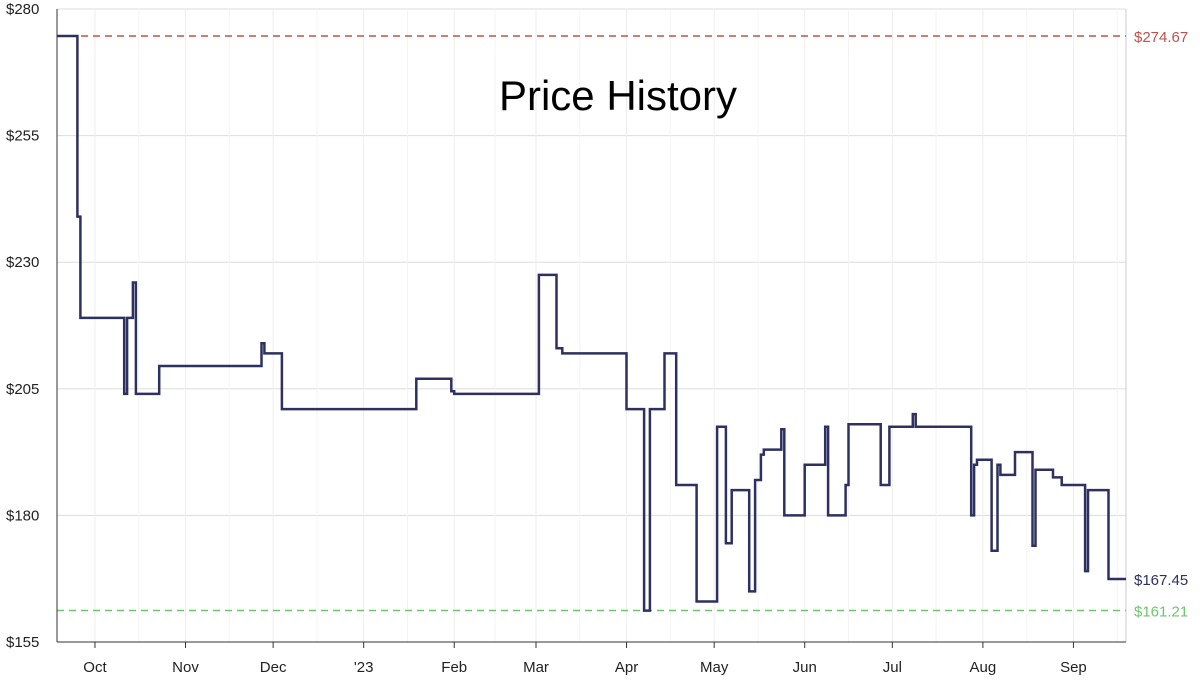 This screenshot has width=1200, height=681. What do you see at coordinates (273, 667) in the screenshot?
I see `x-tick-label: Dec` at bounding box center [273, 667].